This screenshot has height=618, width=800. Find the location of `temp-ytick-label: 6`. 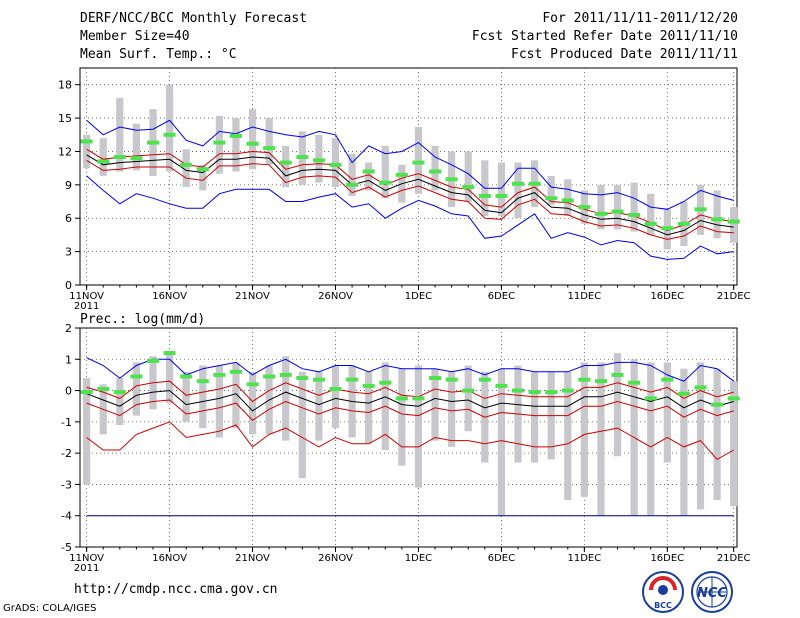

temp-ytick-label: 6 is located at coordinates (68, 218).